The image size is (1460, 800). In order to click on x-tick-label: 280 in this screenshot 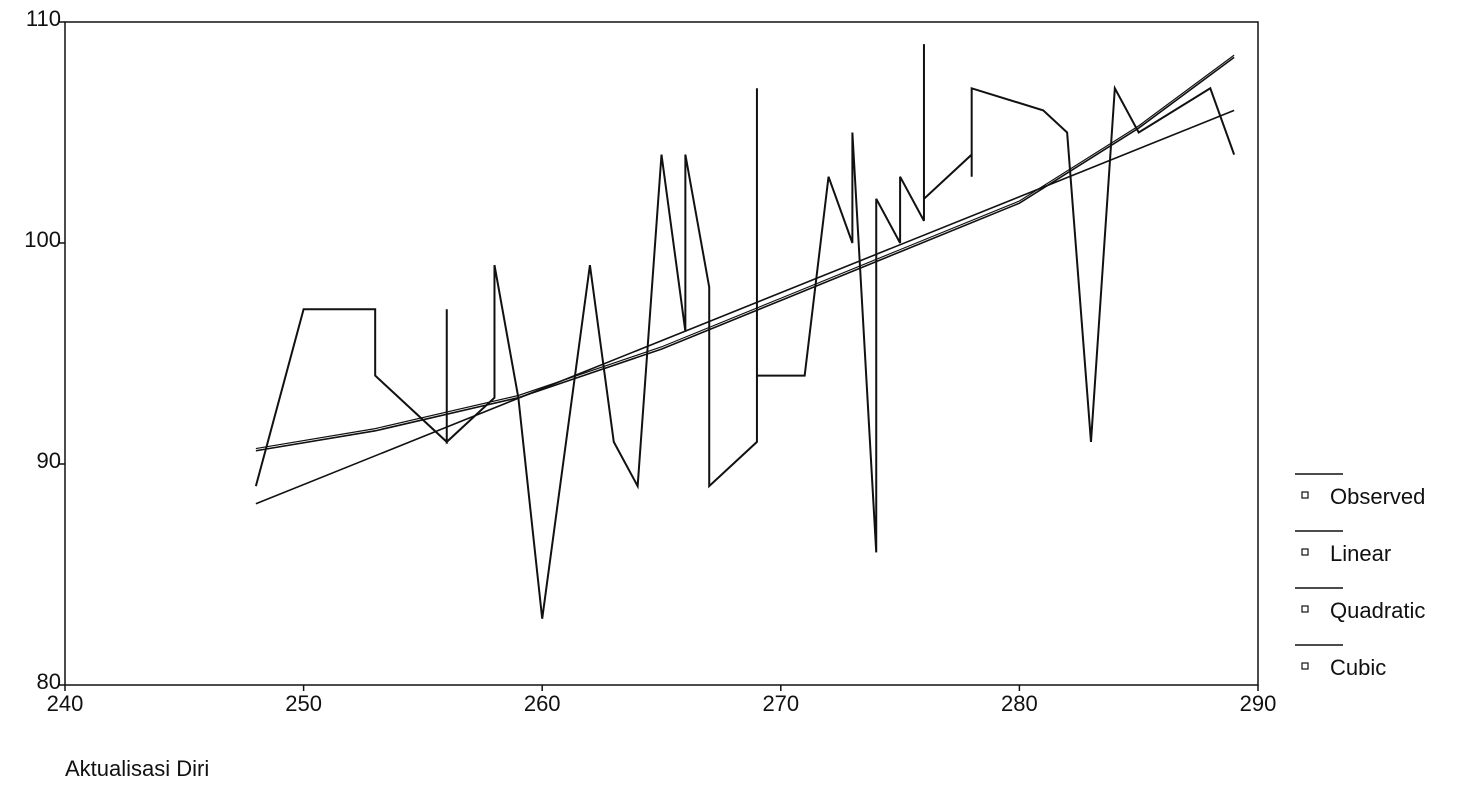, I will do `click(1019, 703)`.